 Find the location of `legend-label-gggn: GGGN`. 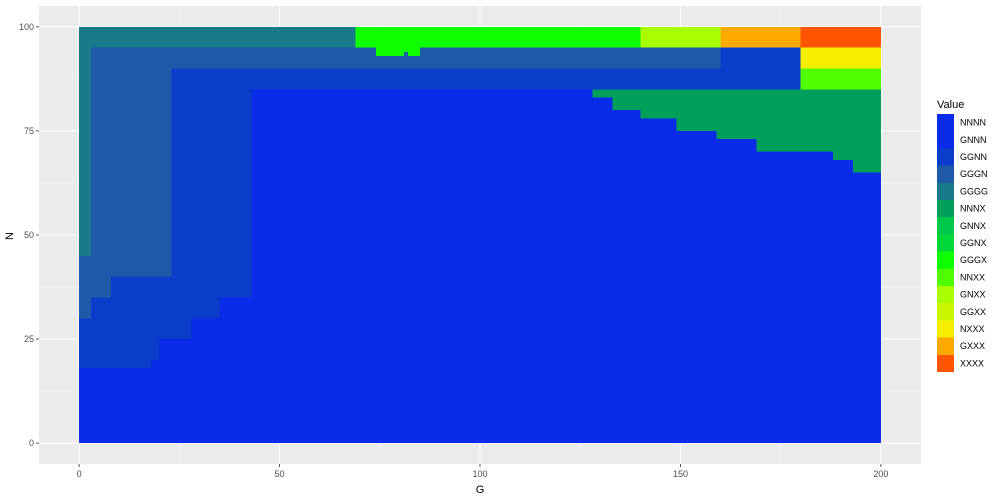

legend-label-gggn: GGGN is located at coordinates (974, 174).